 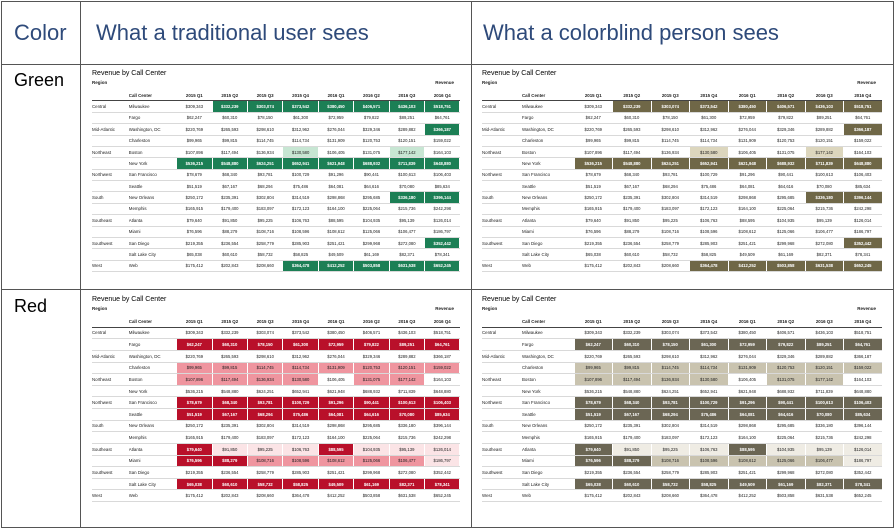 What do you see at coordinates (407, 437) in the screenshot?
I see `revenue-cell: $215,736` at bounding box center [407, 437].